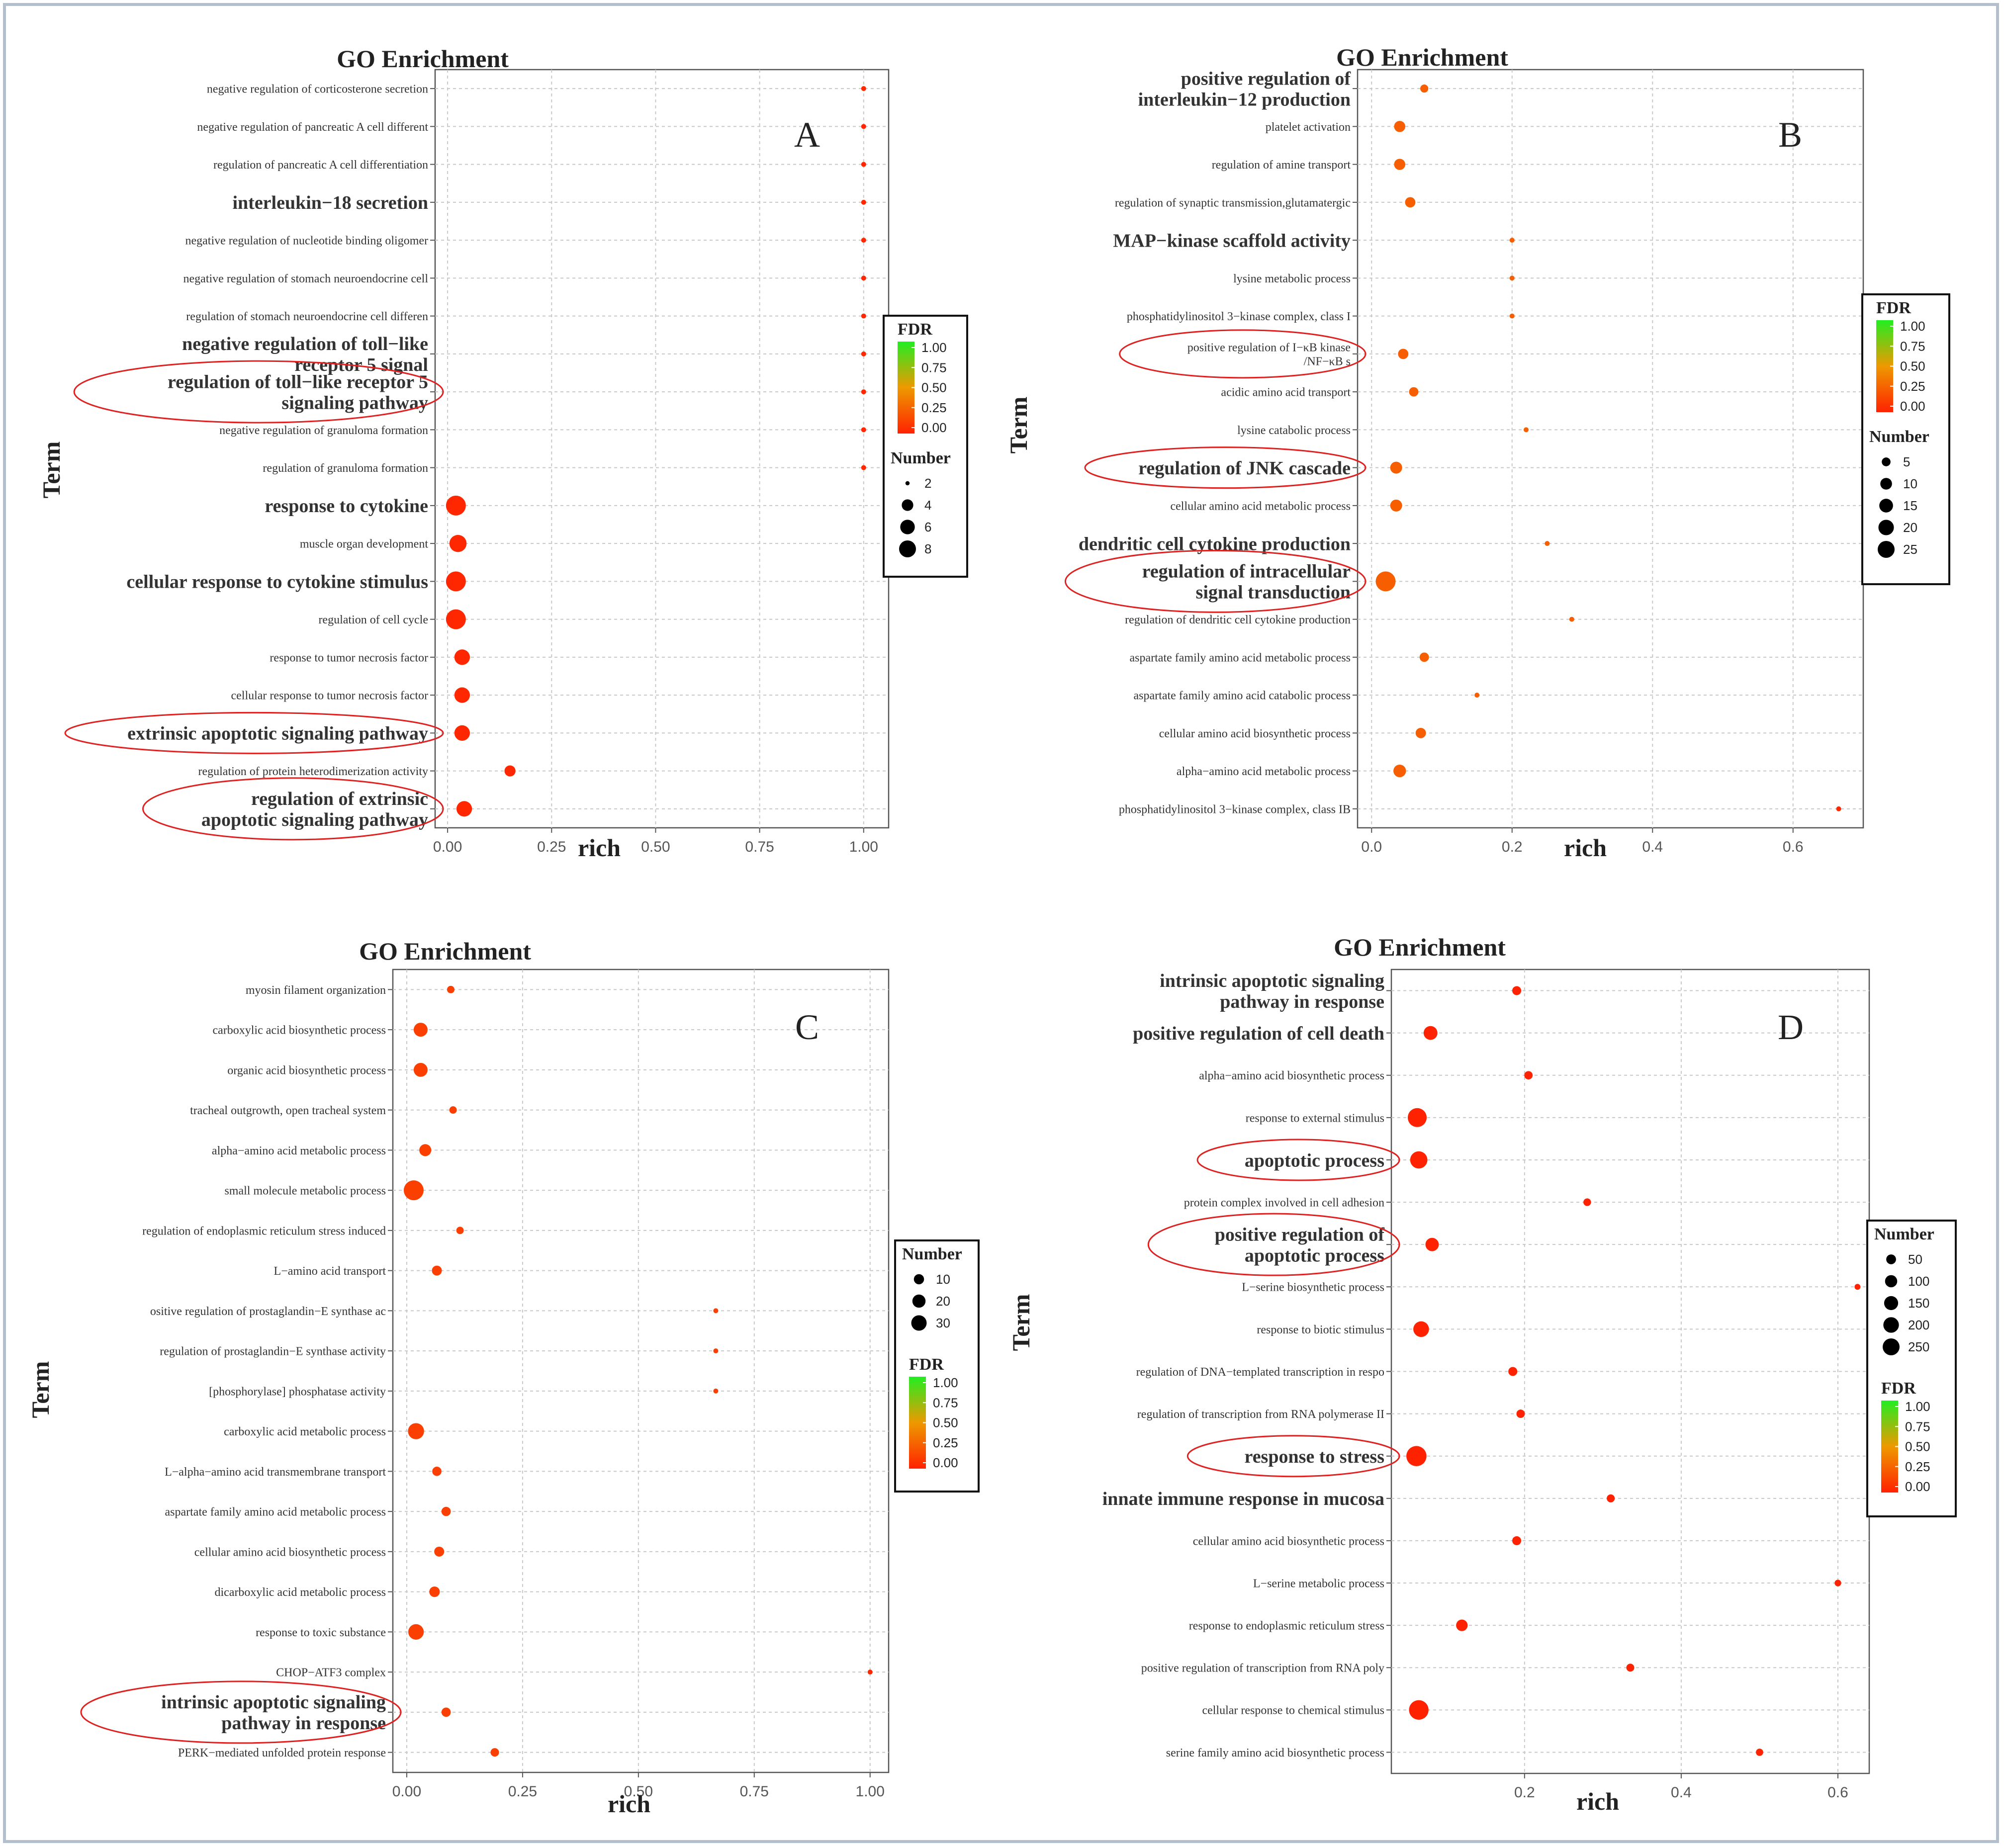 This screenshot has height=1848, width=2004. Describe the element at coordinates (349, 657) in the screenshot. I see `term-label: response to tumor necrosis factor` at that location.